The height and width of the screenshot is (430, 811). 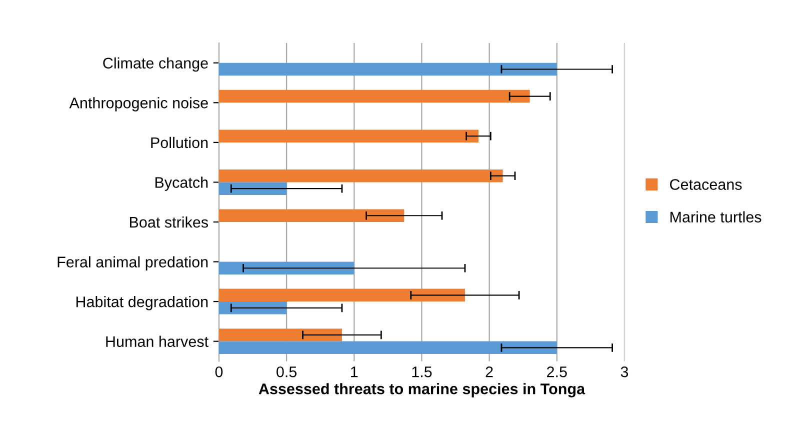 I want to click on x-axis-title: Assessed threats to marine species in Tonga, so click(x=422, y=390).